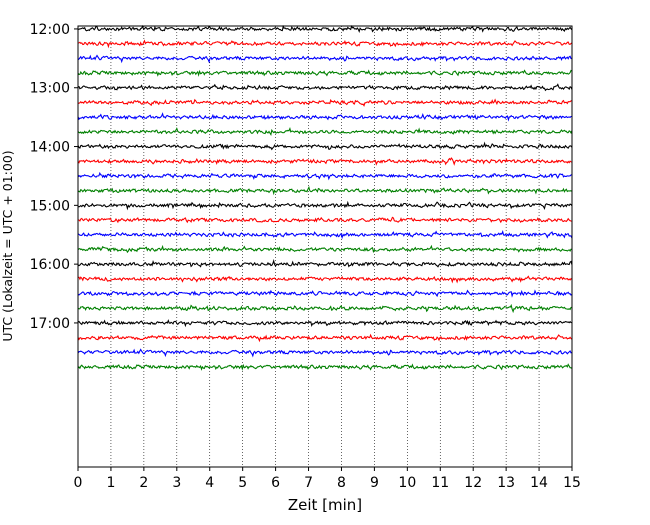  Describe the element at coordinates (176, 483) in the screenshot. I see `x-tick-label: 3` at that location.